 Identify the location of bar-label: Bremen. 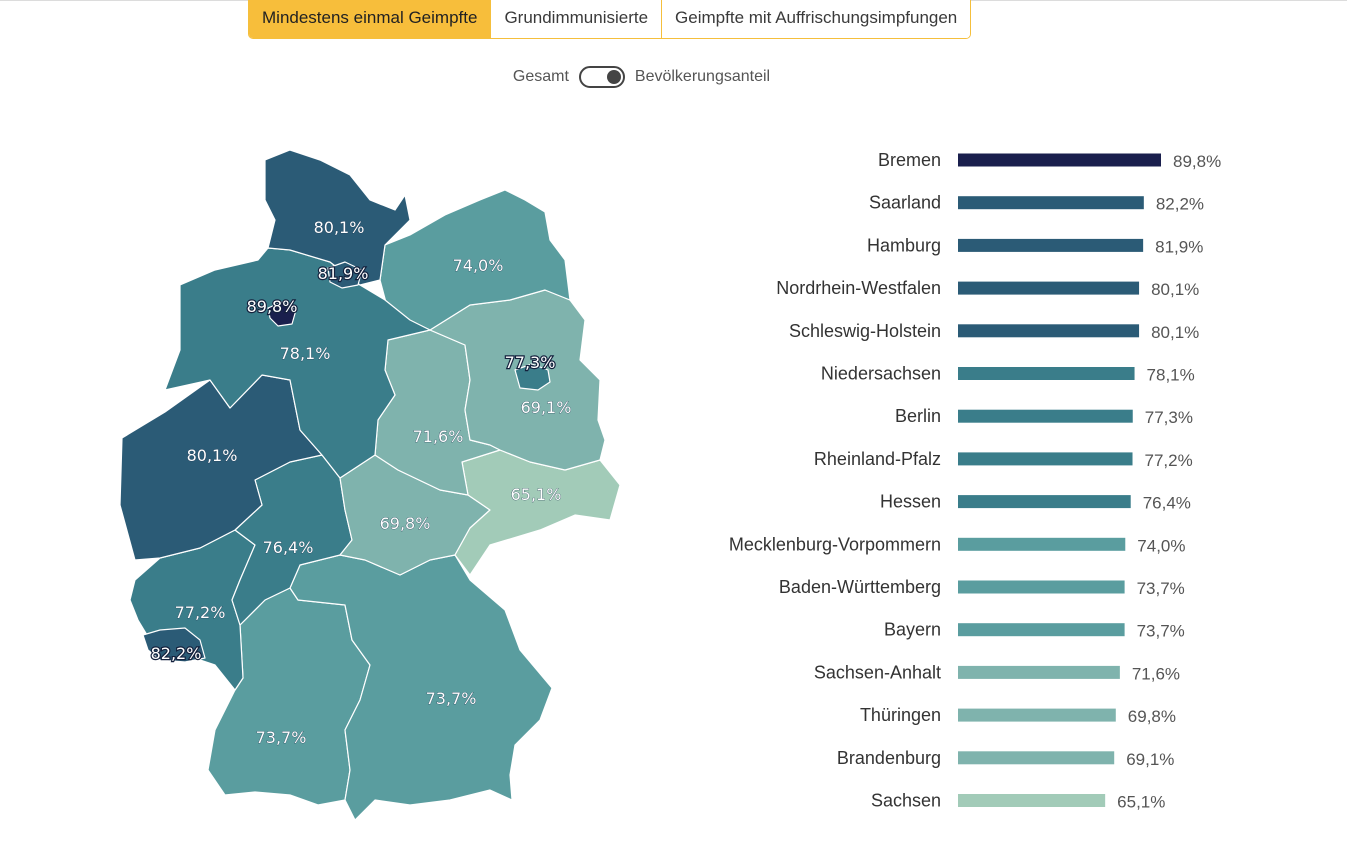
(909, 160).